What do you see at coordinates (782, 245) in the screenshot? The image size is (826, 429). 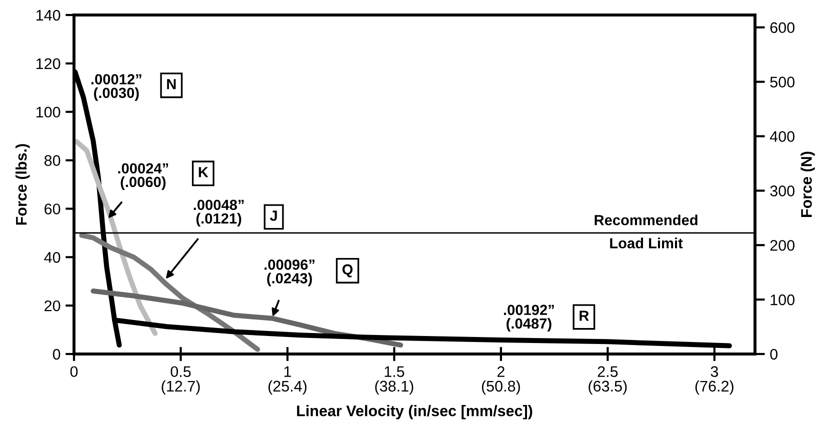 I see `y2-tick-label: 200` at bounding box center [782, 245].